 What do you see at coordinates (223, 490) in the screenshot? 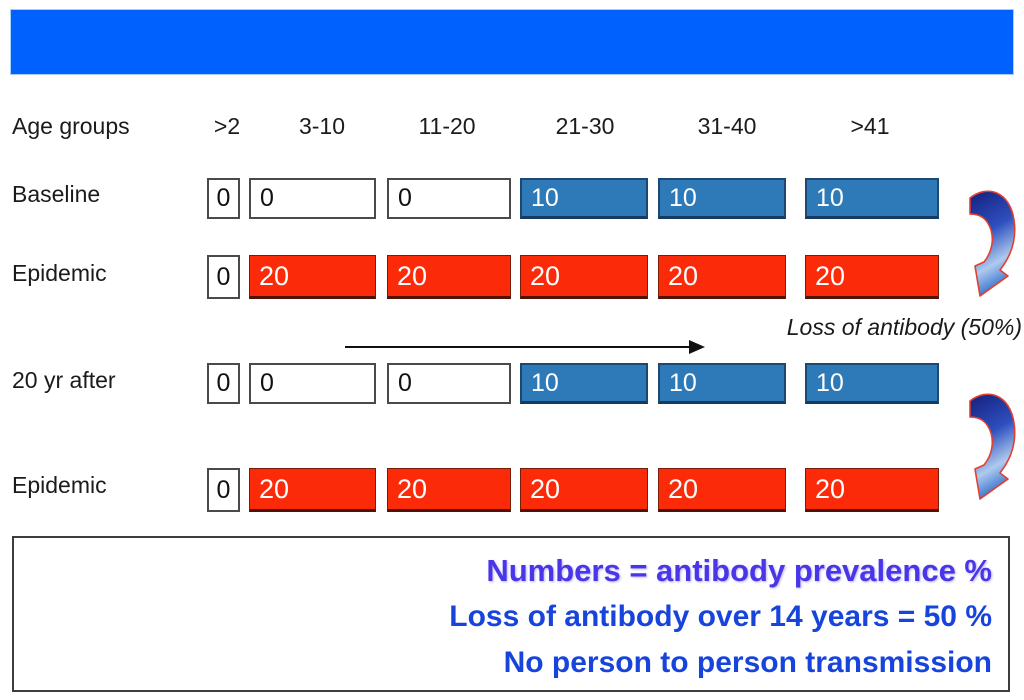
I see `cell-r3-c0: 0` at bounding box center [223, 490].